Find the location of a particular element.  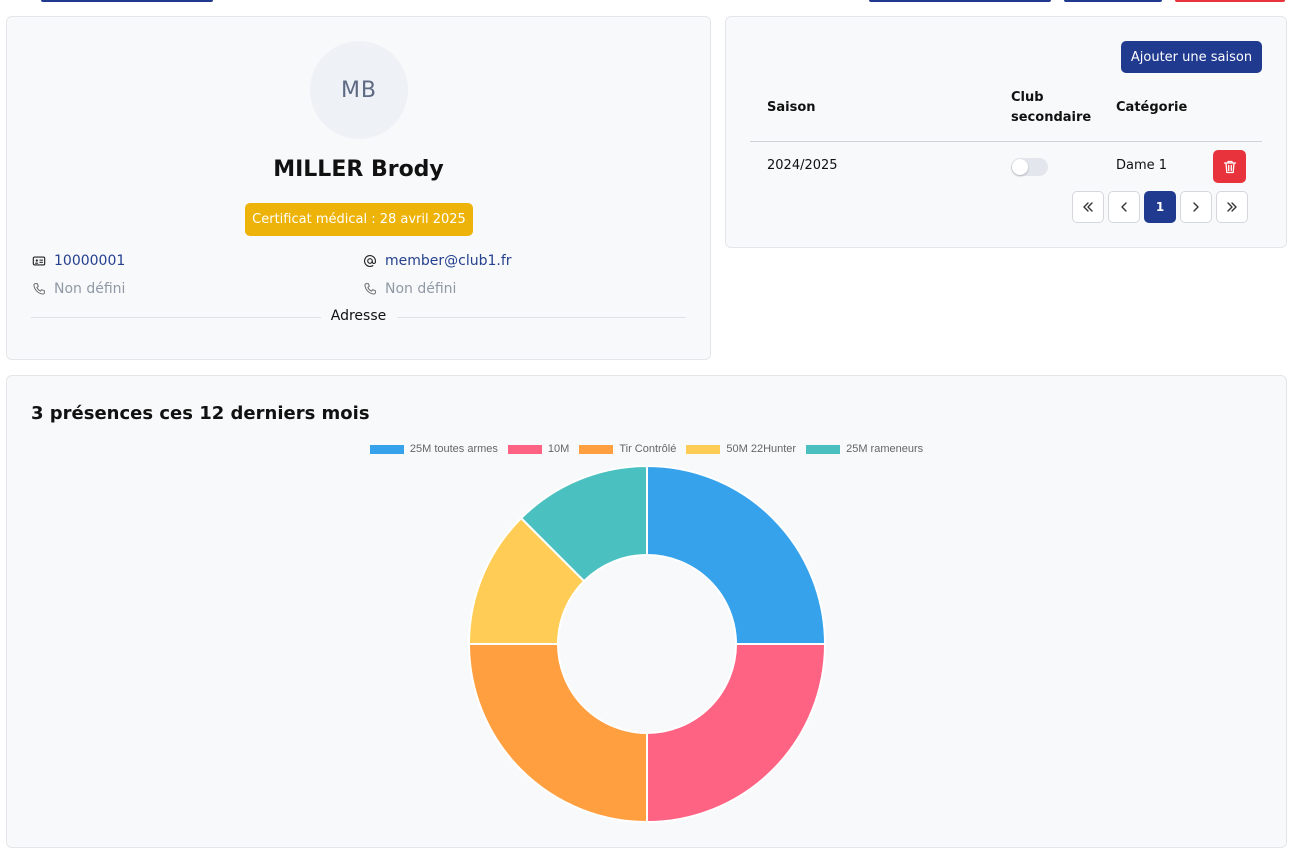

top-button-back is located at coordinates (127, 1).